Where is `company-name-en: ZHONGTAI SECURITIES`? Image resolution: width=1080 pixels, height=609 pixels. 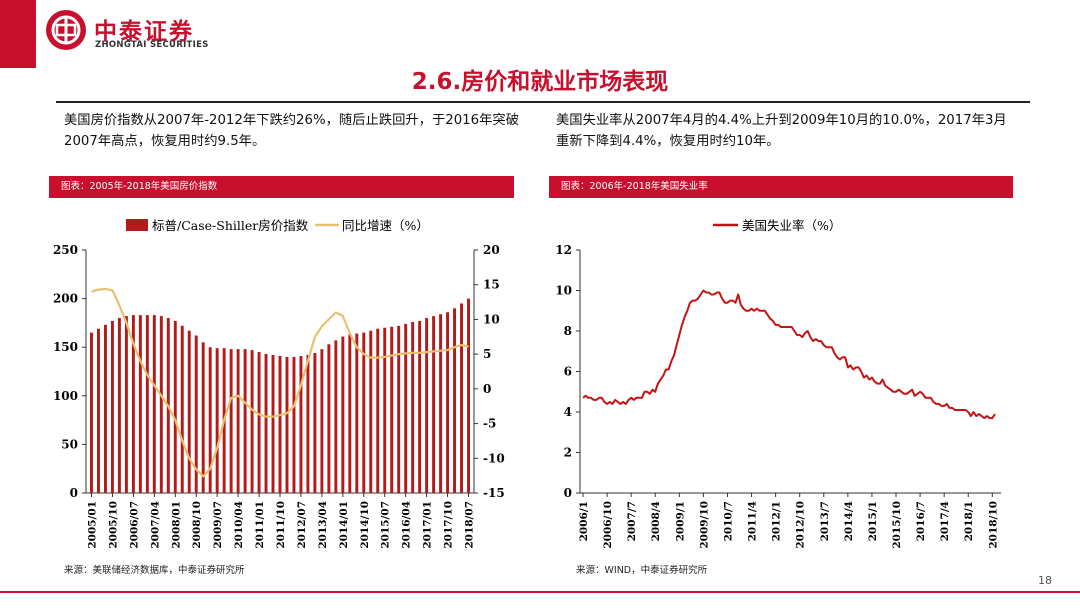 company-name-en: ZHONGTAI SECURITIES is located at coordinates (152, 45).